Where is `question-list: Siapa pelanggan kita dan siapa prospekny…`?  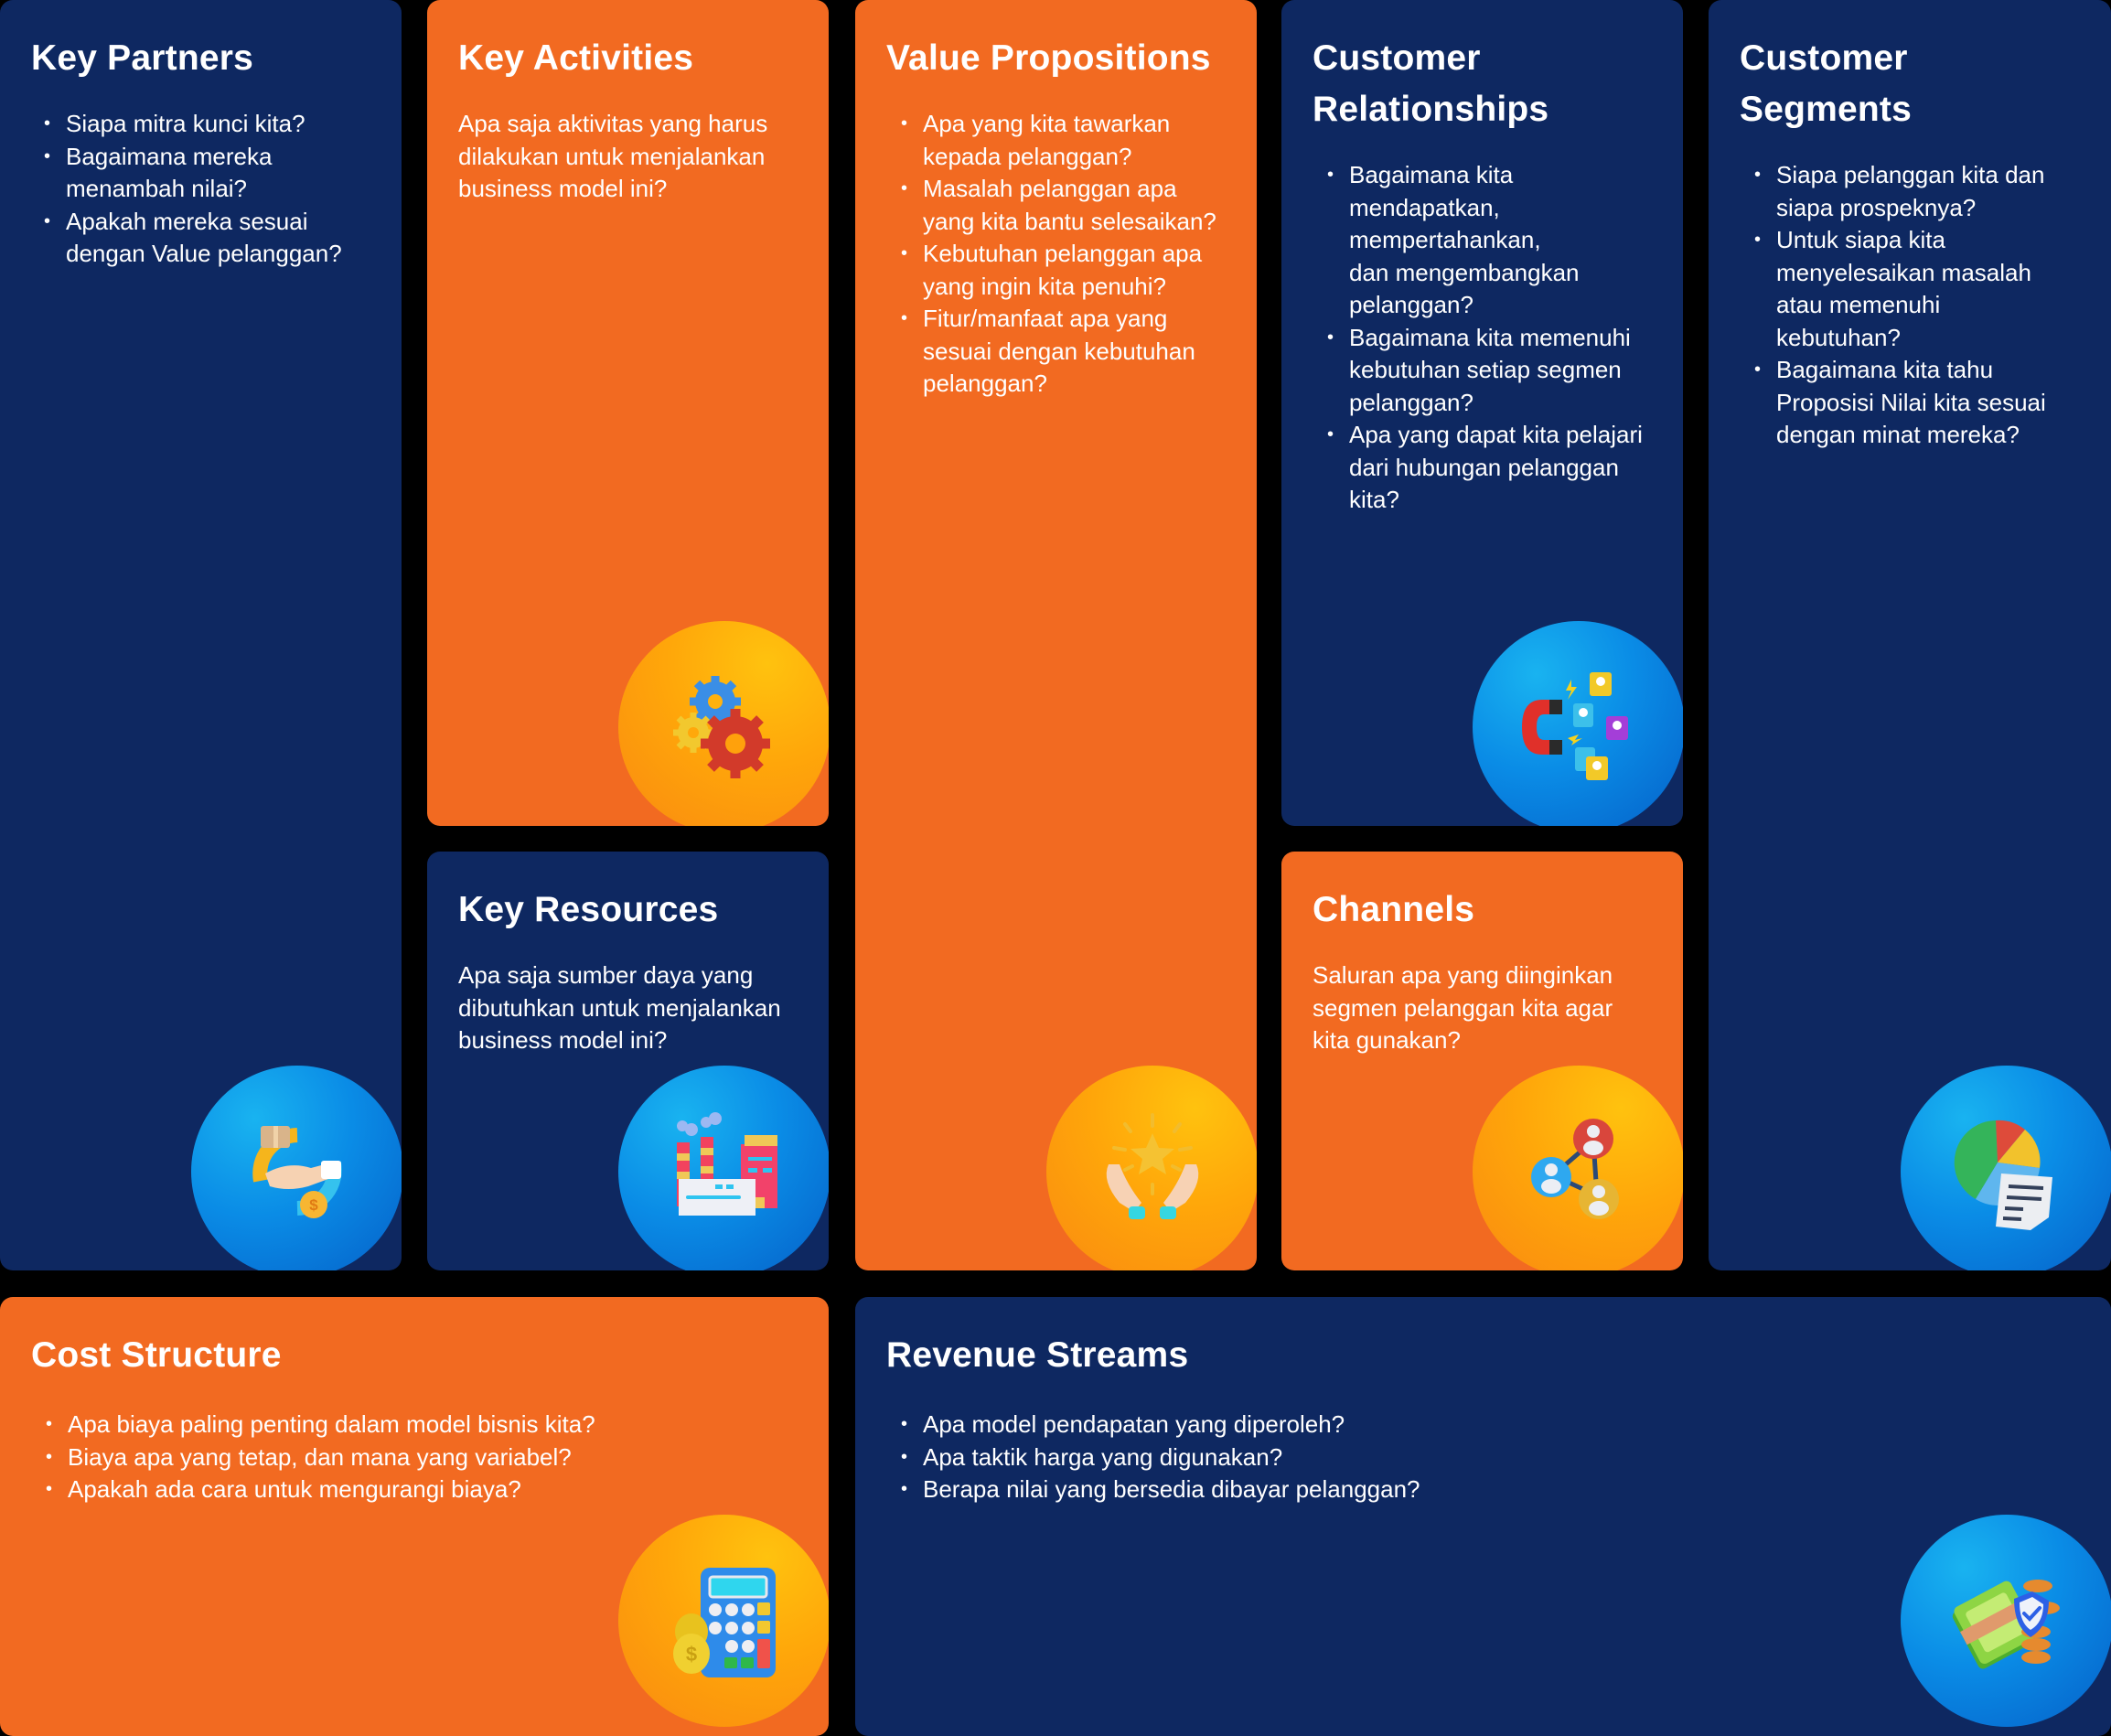 question-list: Siapa pelanggan kita dan siapa prospekny… is located at coordinates (1910, 306).